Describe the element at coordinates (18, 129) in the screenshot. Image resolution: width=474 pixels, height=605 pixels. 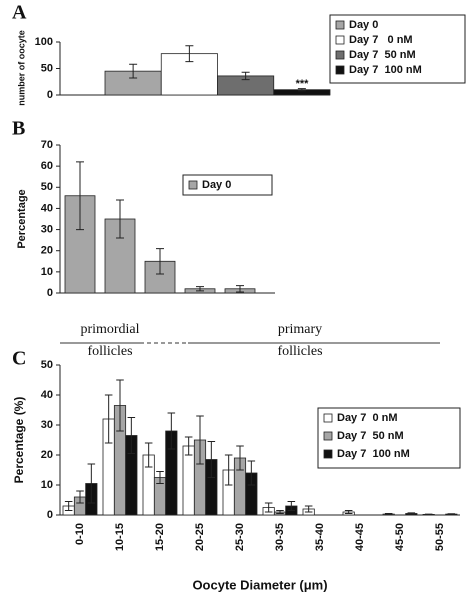
I see `panel-letter: B` at that location.